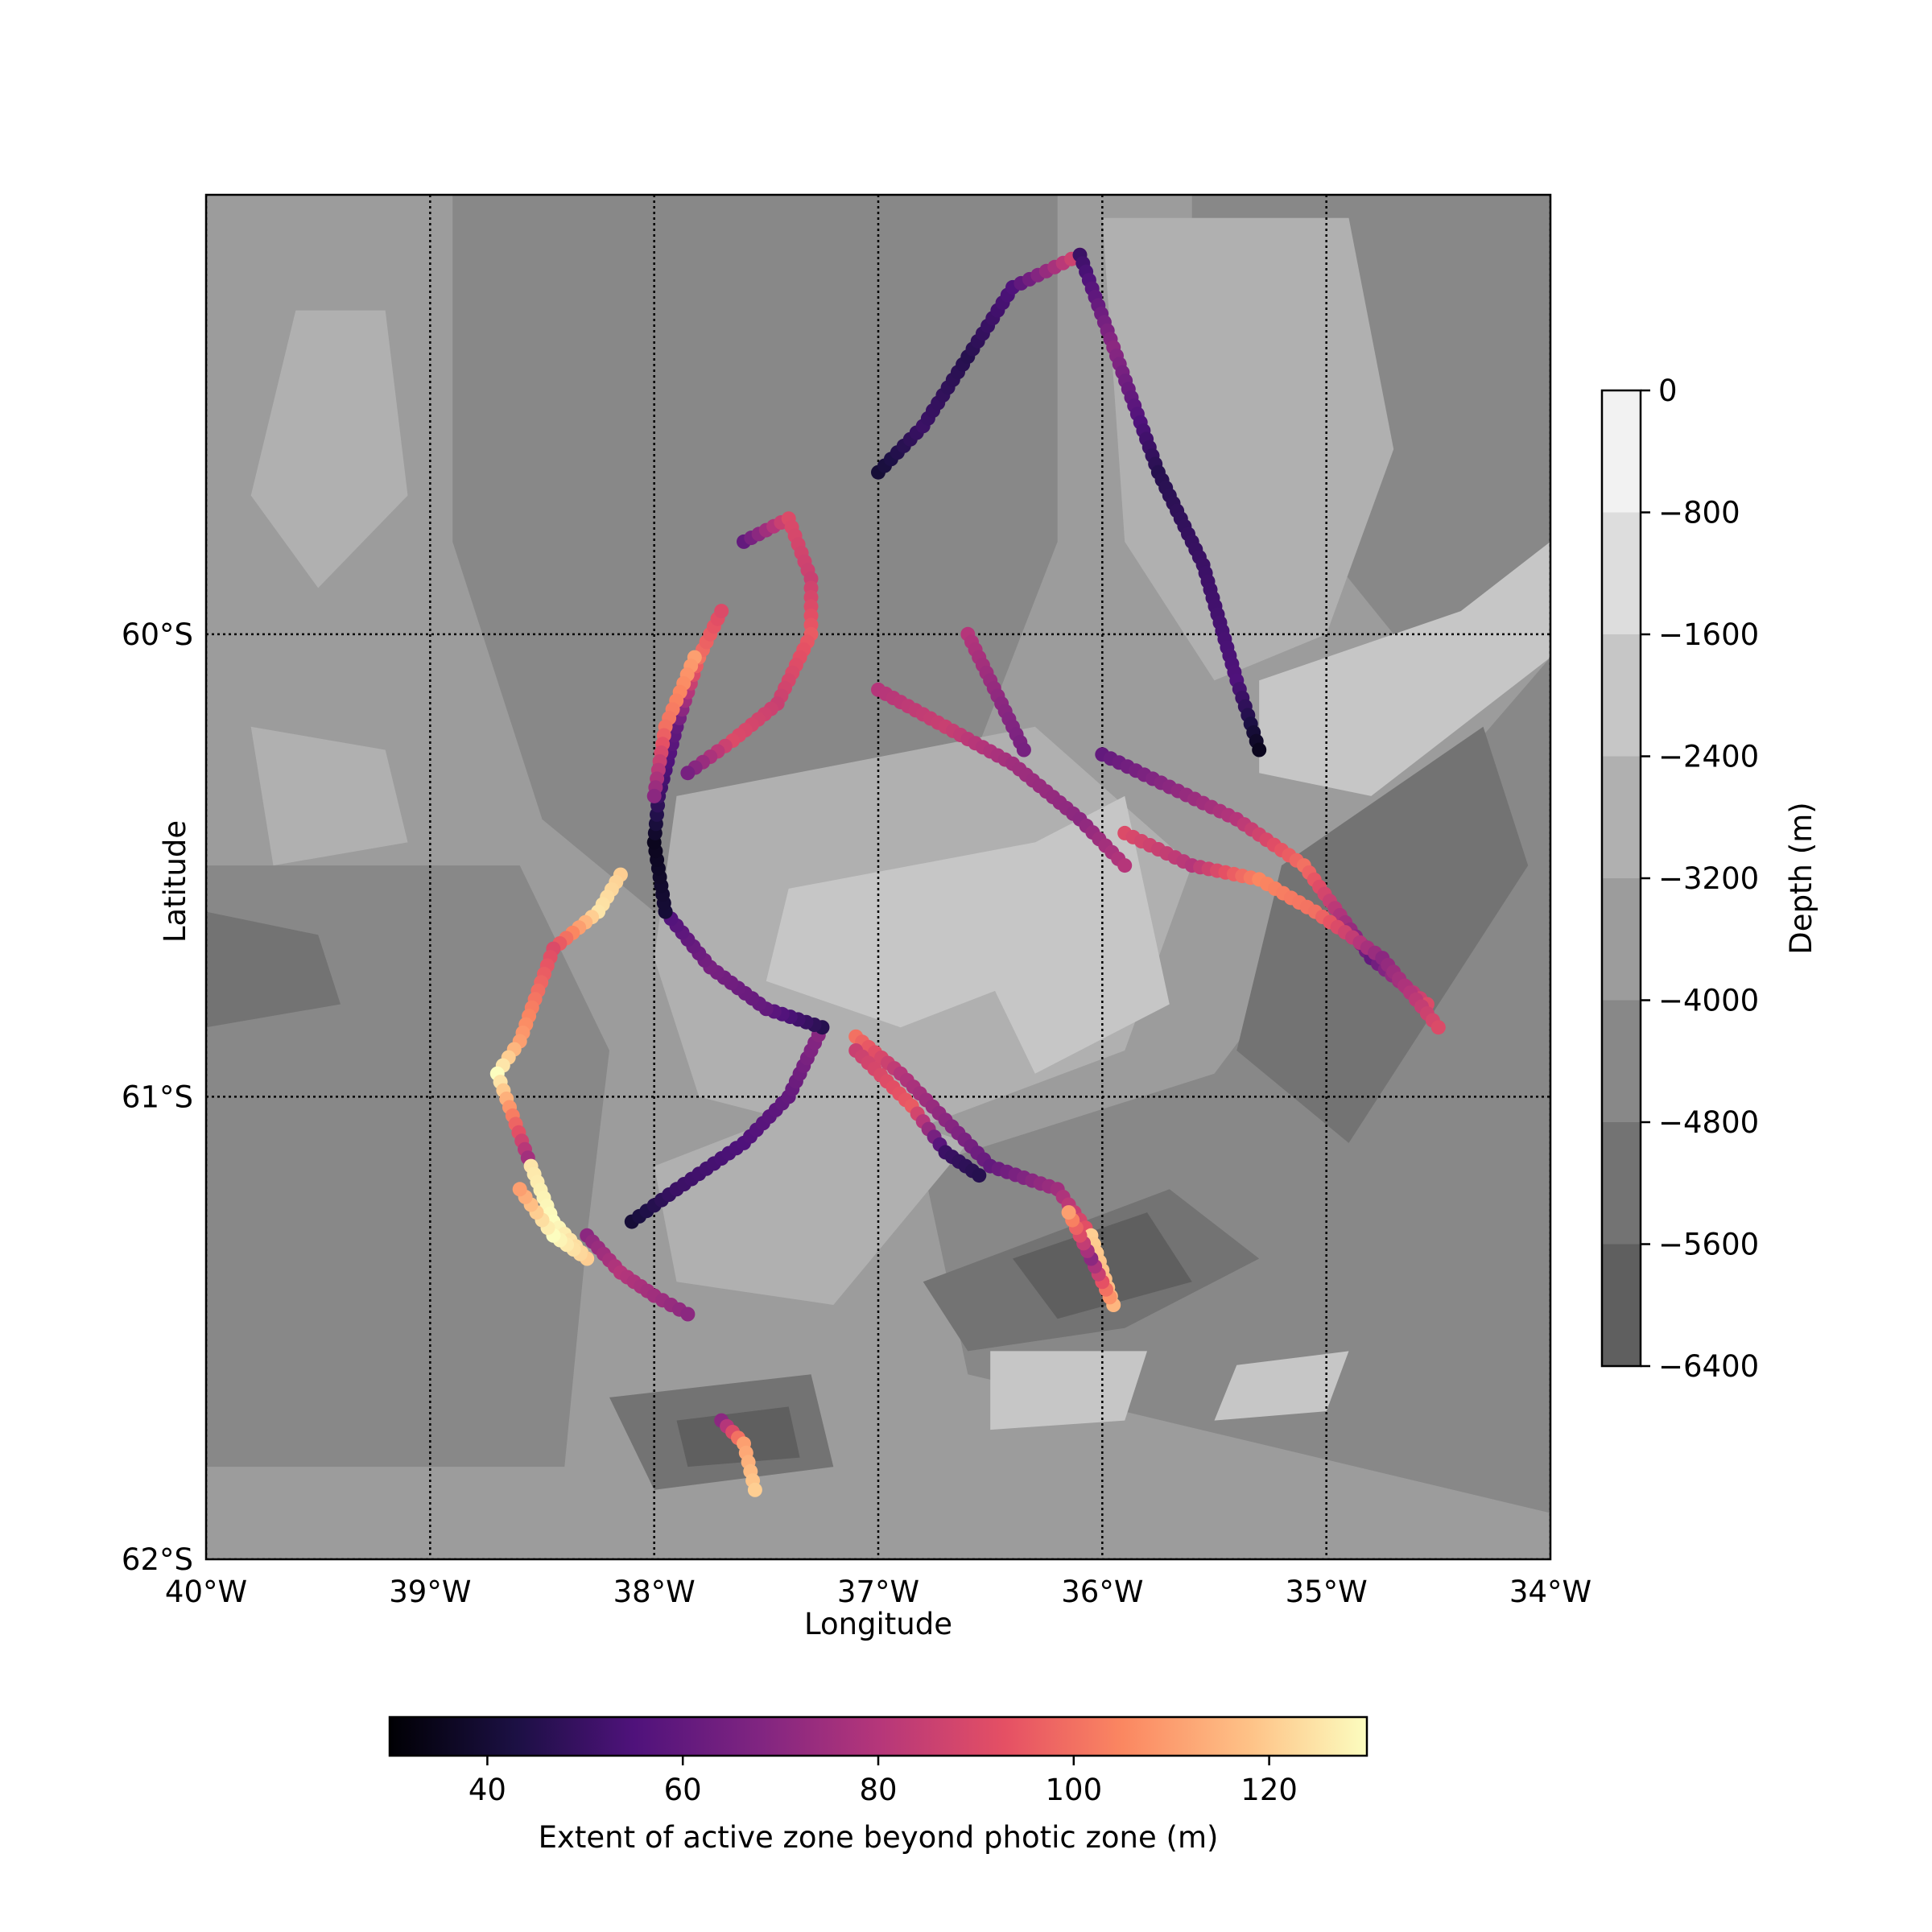 Image resolution: width=1932 pixels, height=1932 pixels. Describe the element at coordinates (1708, 1001) in the screenshot. I see `depth-colorbar-tick-label: −4000` at that location.